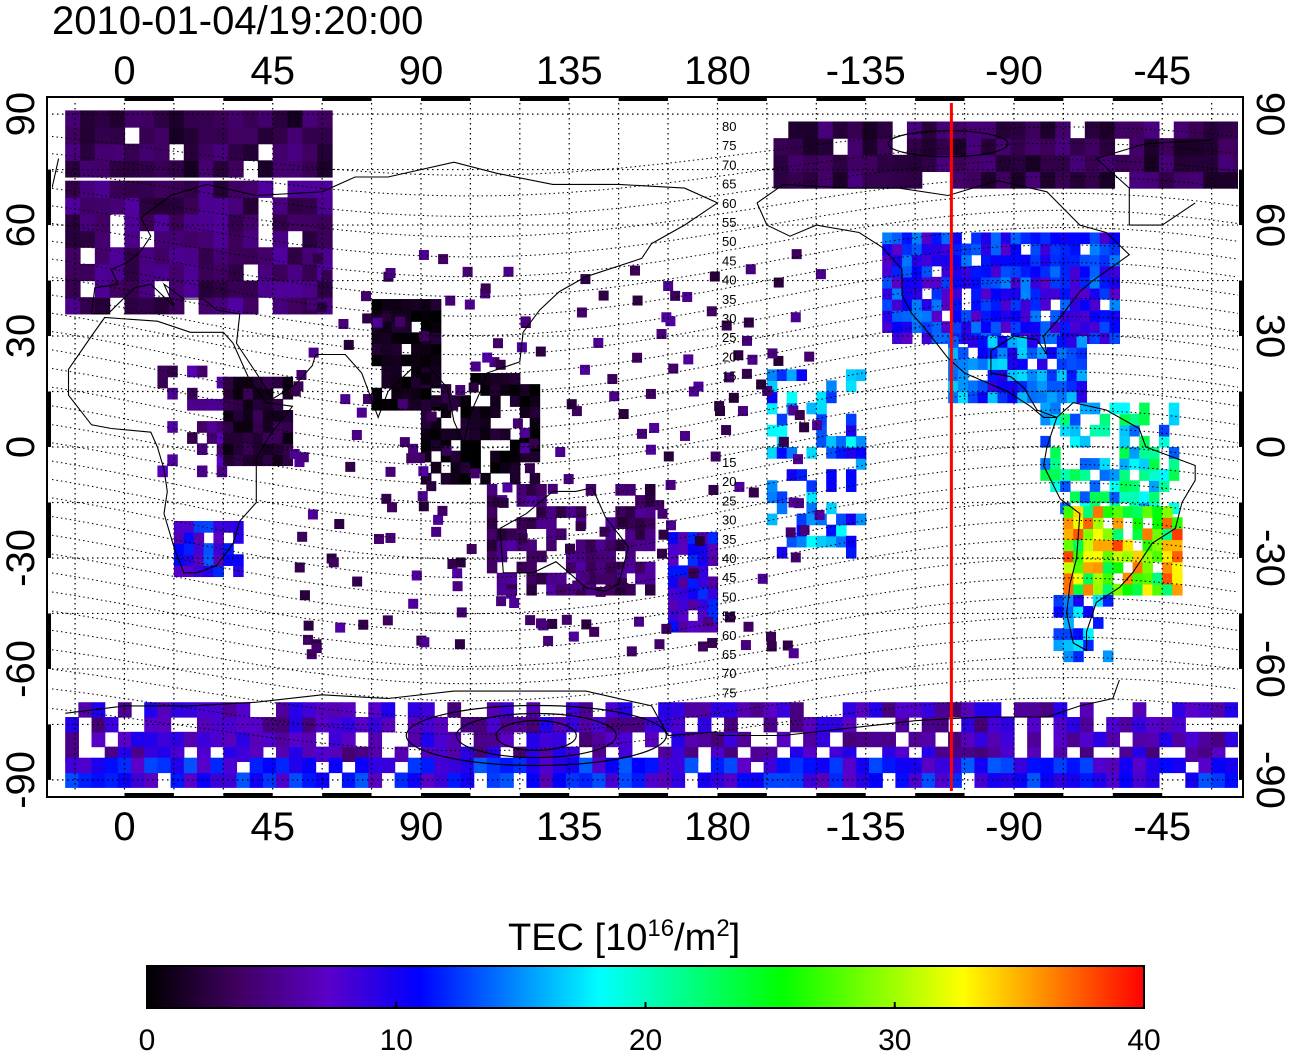 This screenshot has width=1292, height=1057. I want to click on top-lon-tick: -135, so click(866, 71).